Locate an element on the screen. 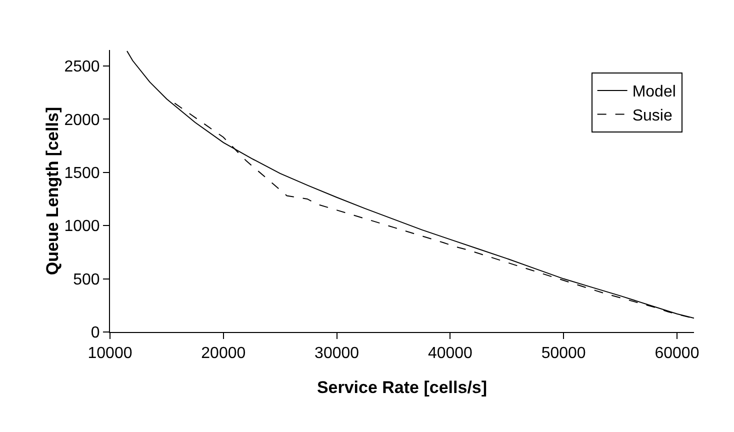 The height and width of the screenshot is (432, 734). y-tick-label: 2000 is located at coordinates (82, 120).